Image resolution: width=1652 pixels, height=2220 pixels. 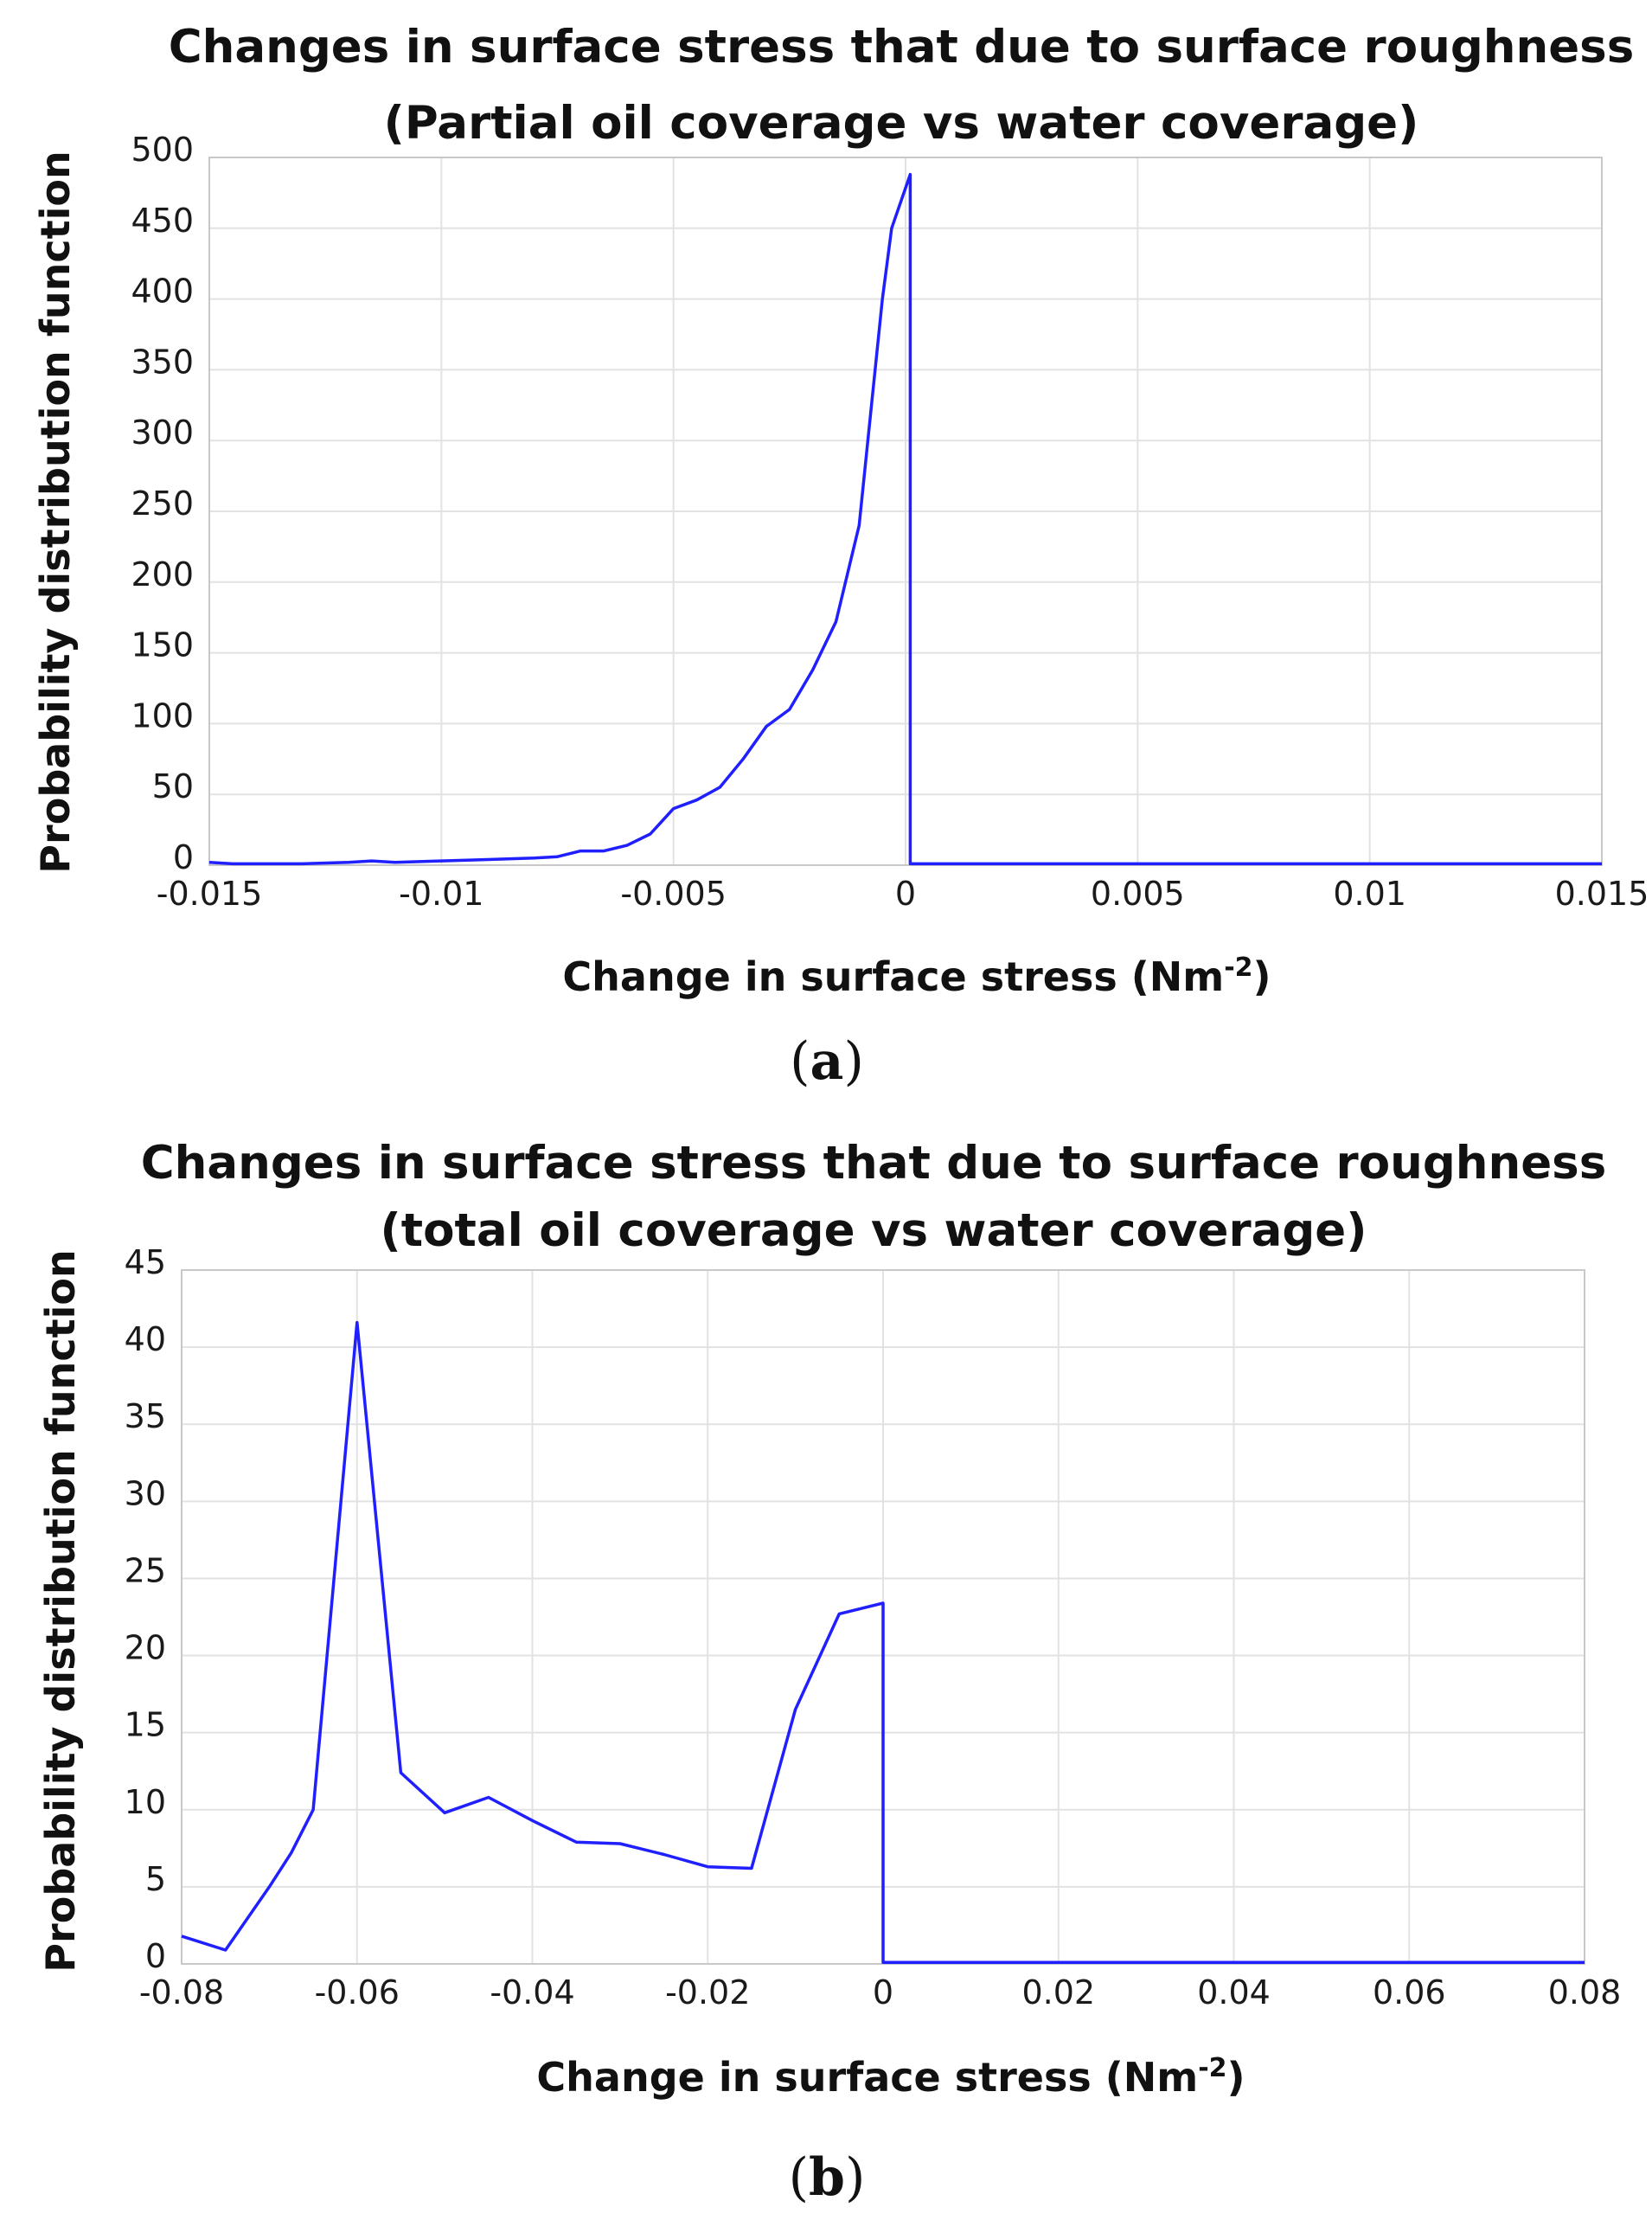 What do you see at coordinates (1409, 1992) in the screenshot?
I see `chart-b-x-tick-label: 0.06` at bounding box center [1409, 1992].